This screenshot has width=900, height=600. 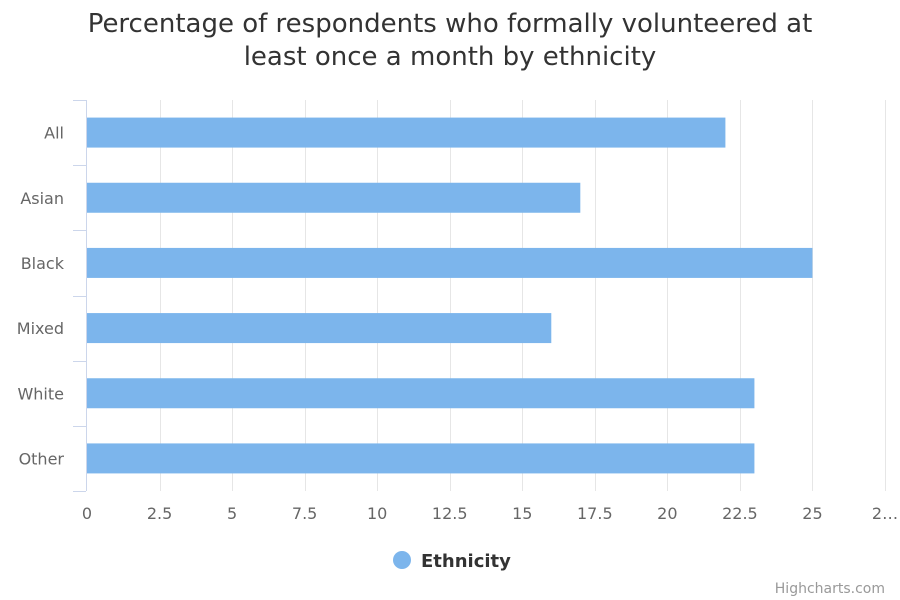 I want to click on bar-white, so click(x=421, y=393).